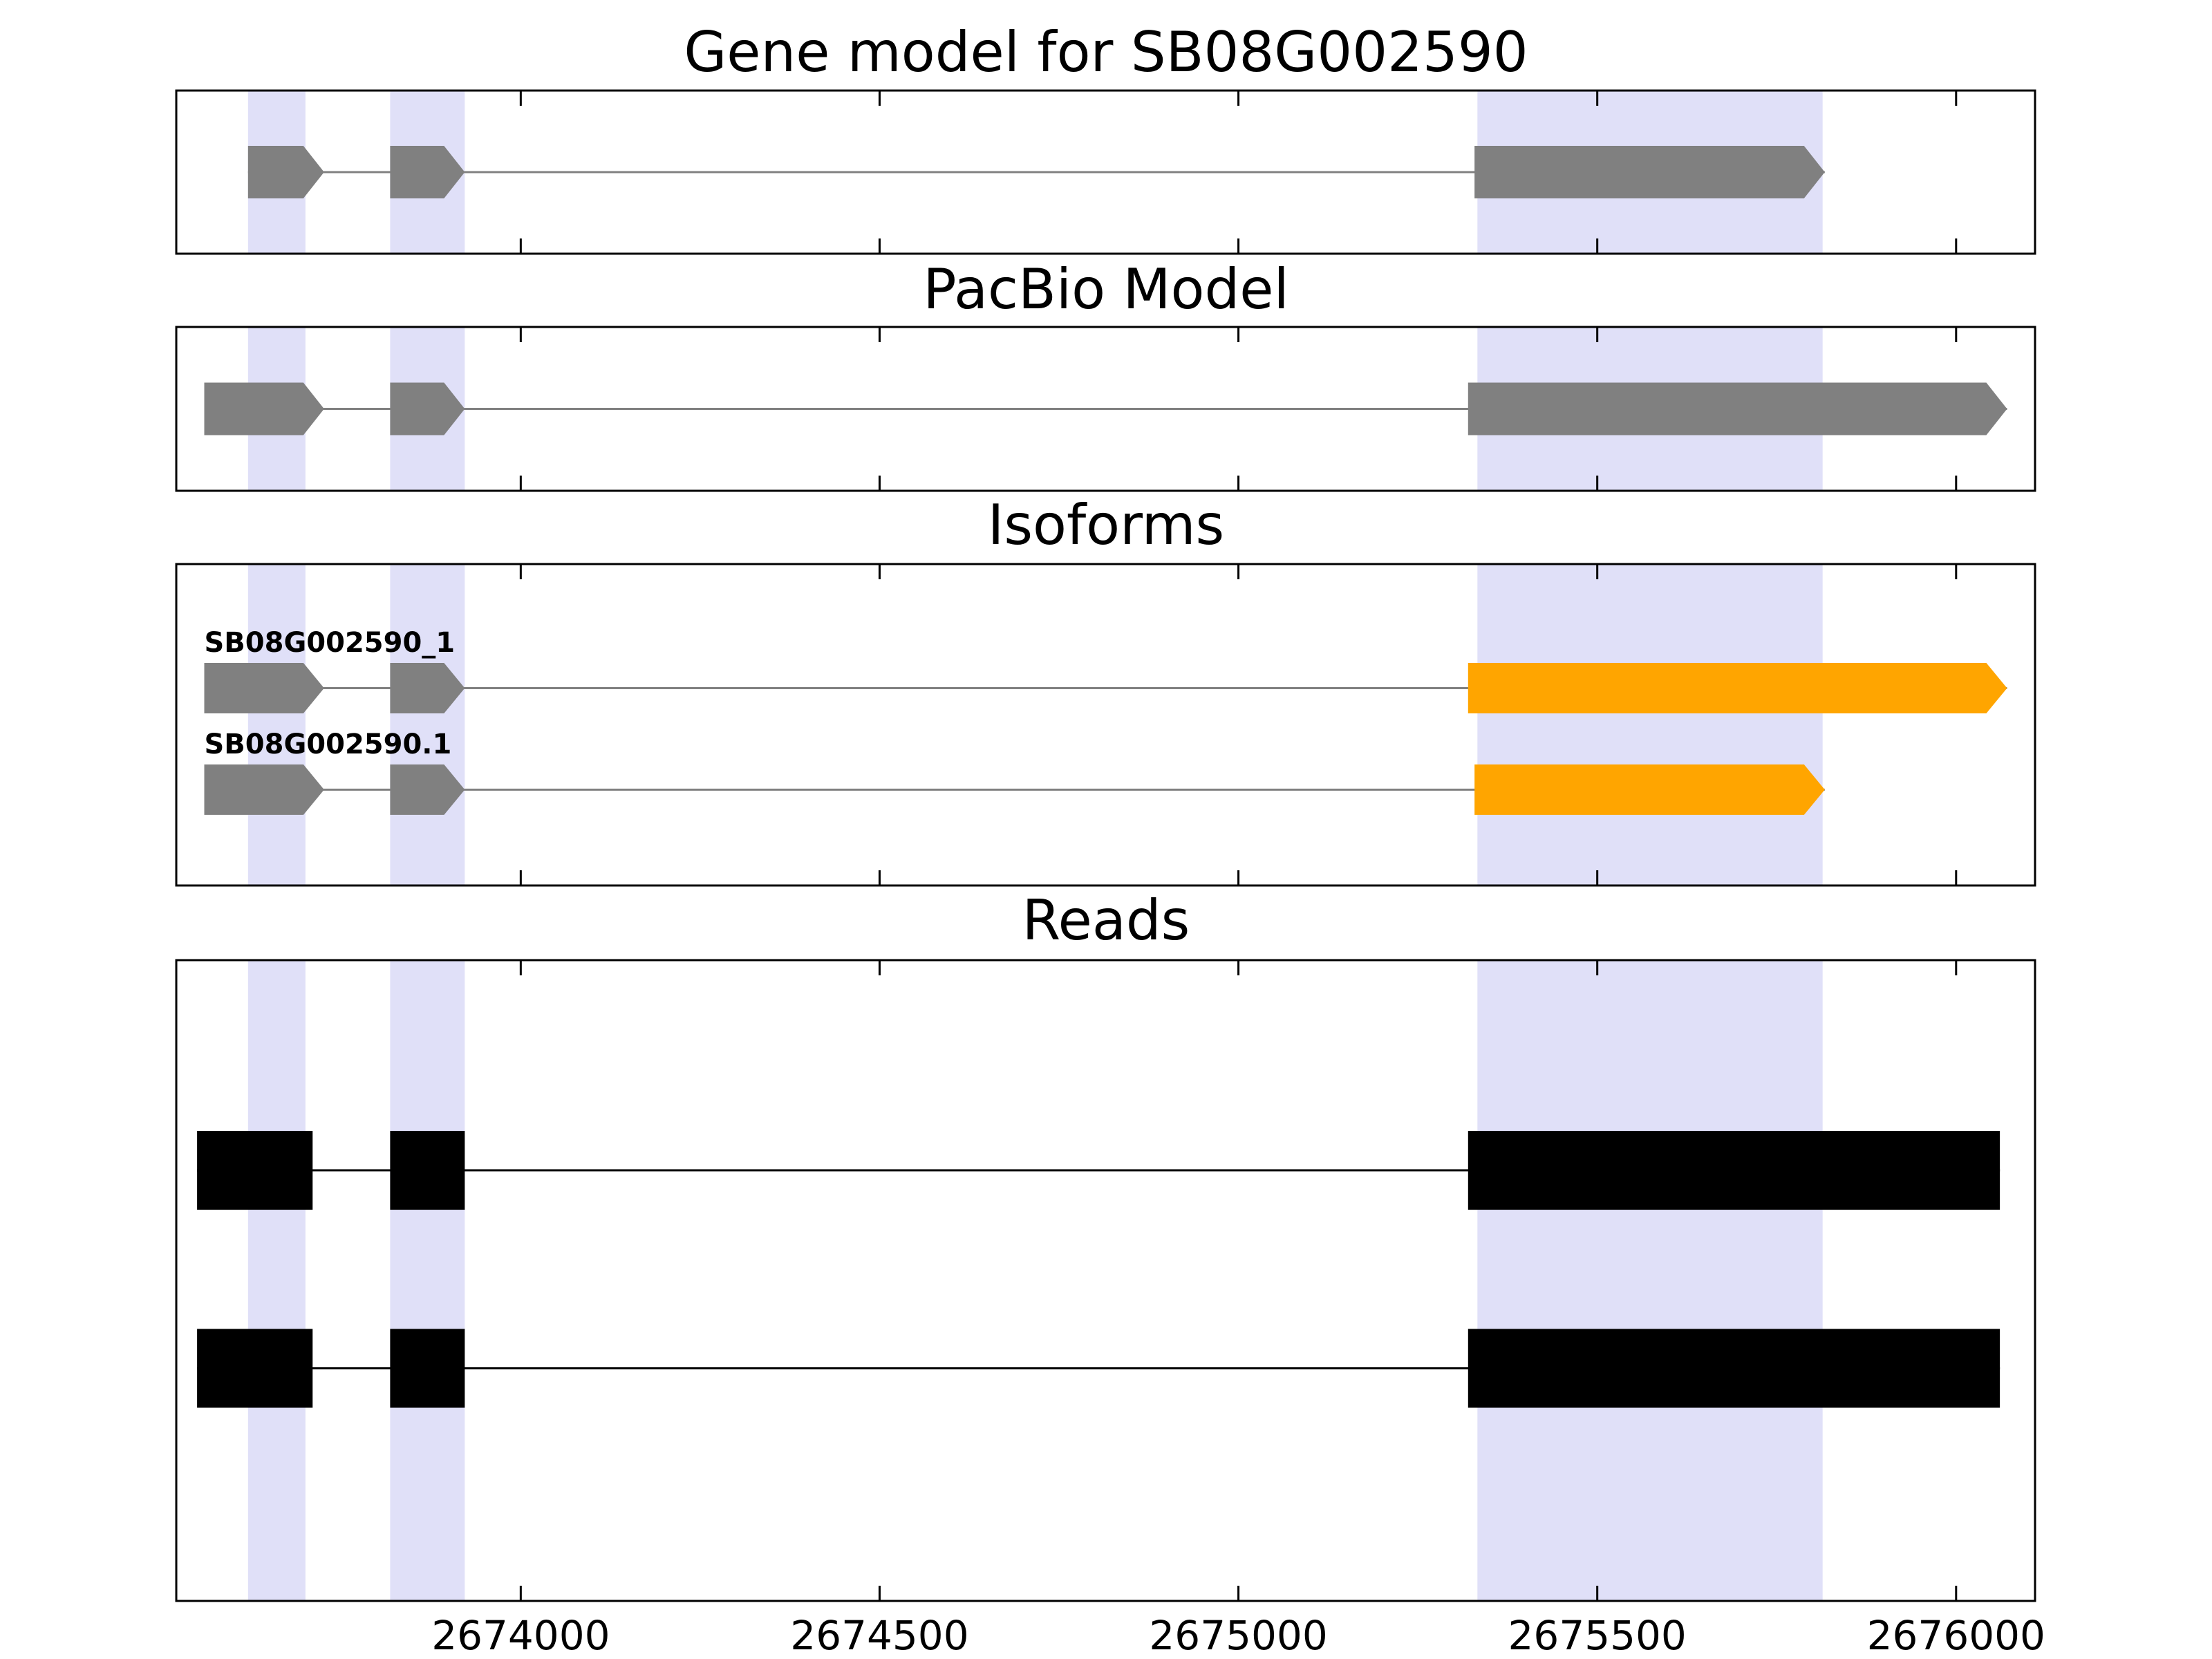  What do you see at coordinates (1106, 52) in the screenshot?
I see `panel-title-gene-model: Gene model for SB08G002590` at bounding box center [1106, 52].